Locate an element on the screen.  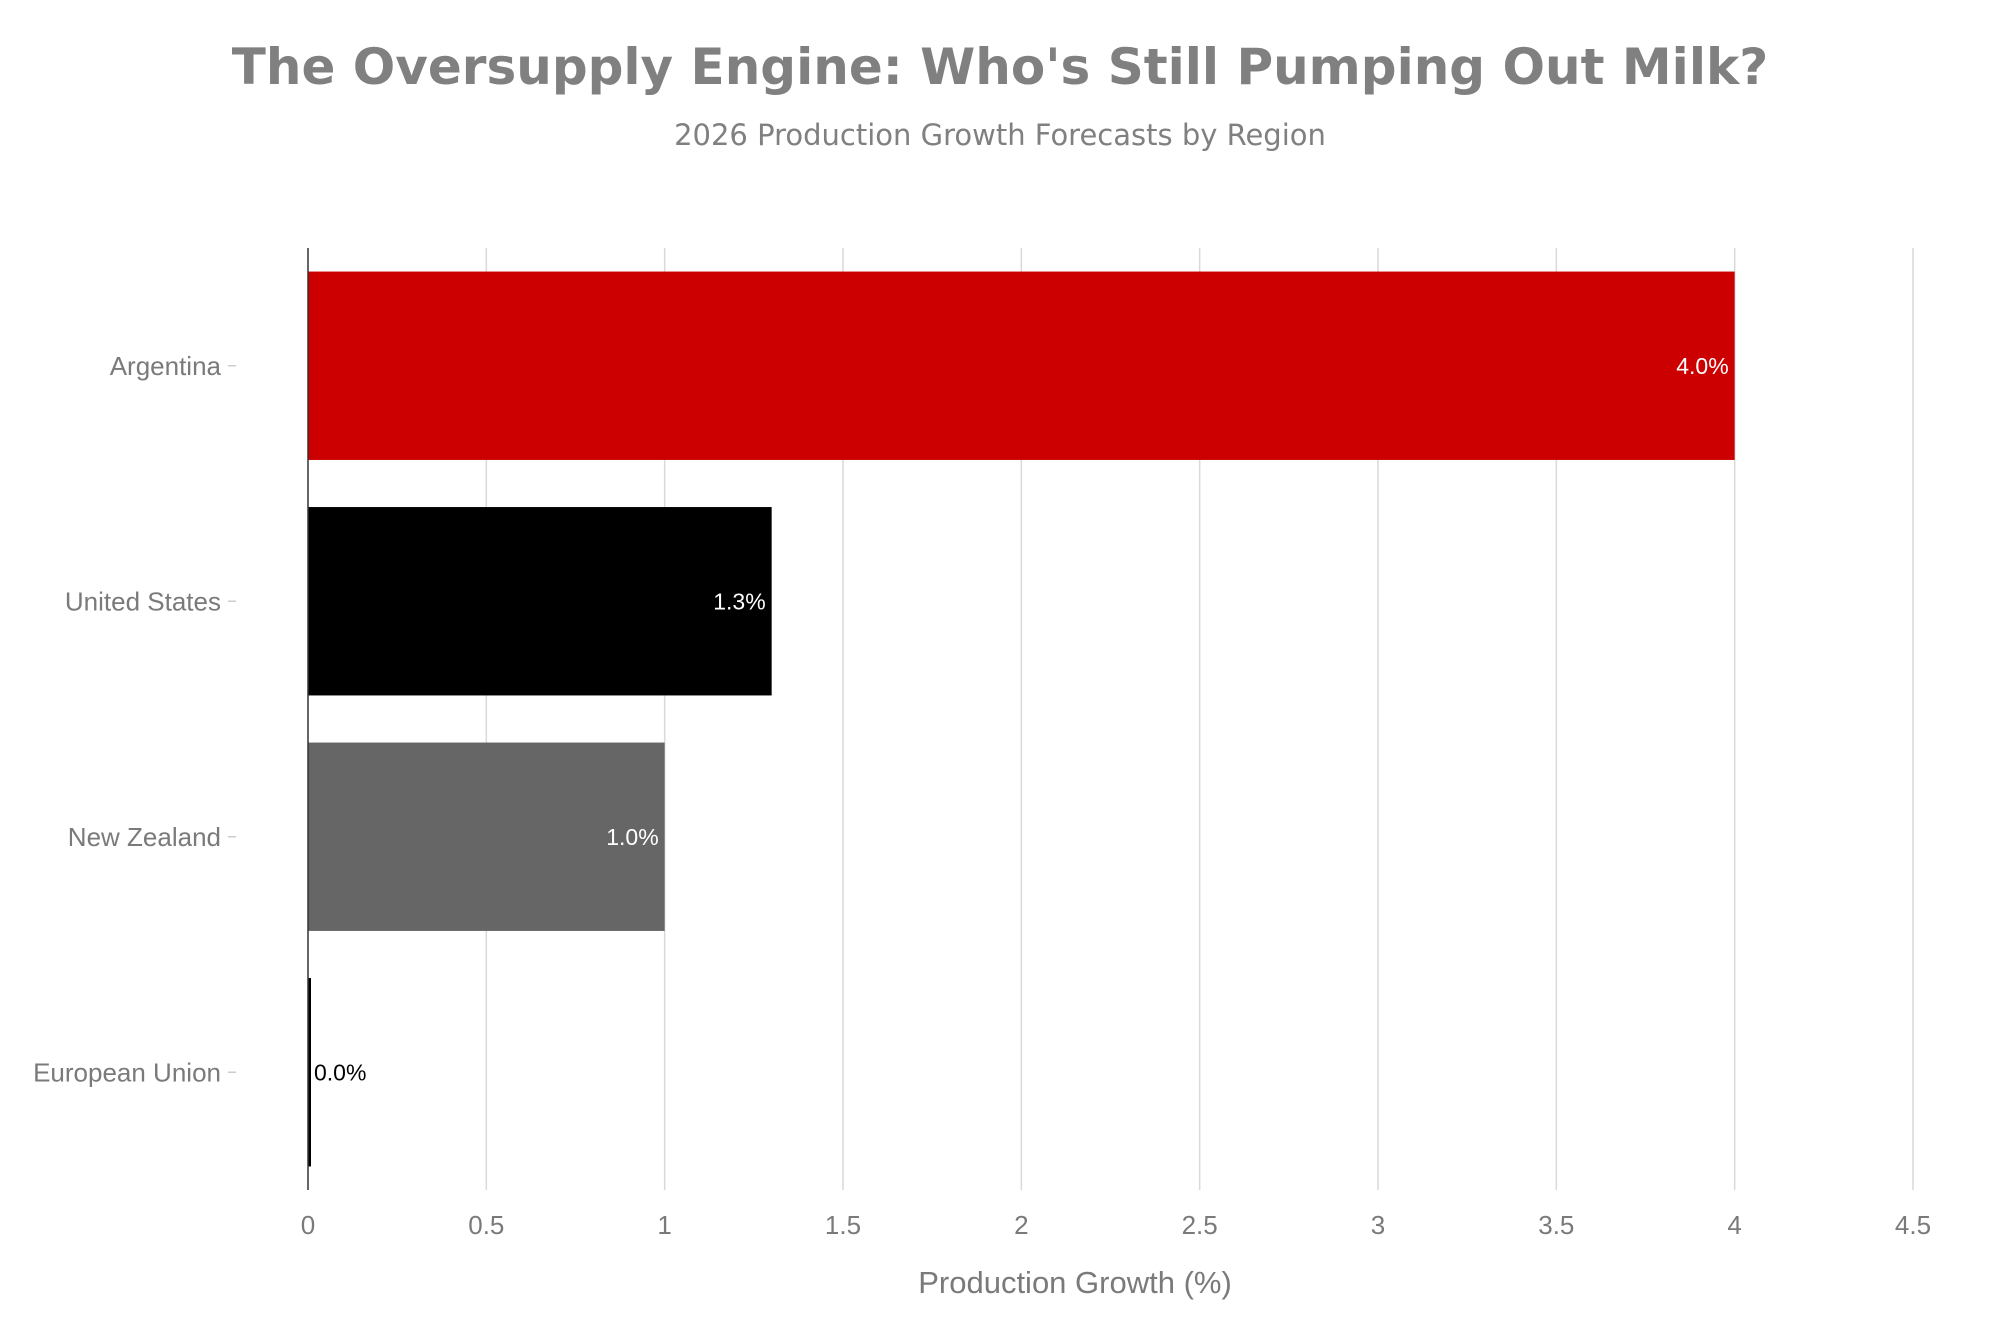
data-label: 4.0% is located at coordinates (1702, 366).